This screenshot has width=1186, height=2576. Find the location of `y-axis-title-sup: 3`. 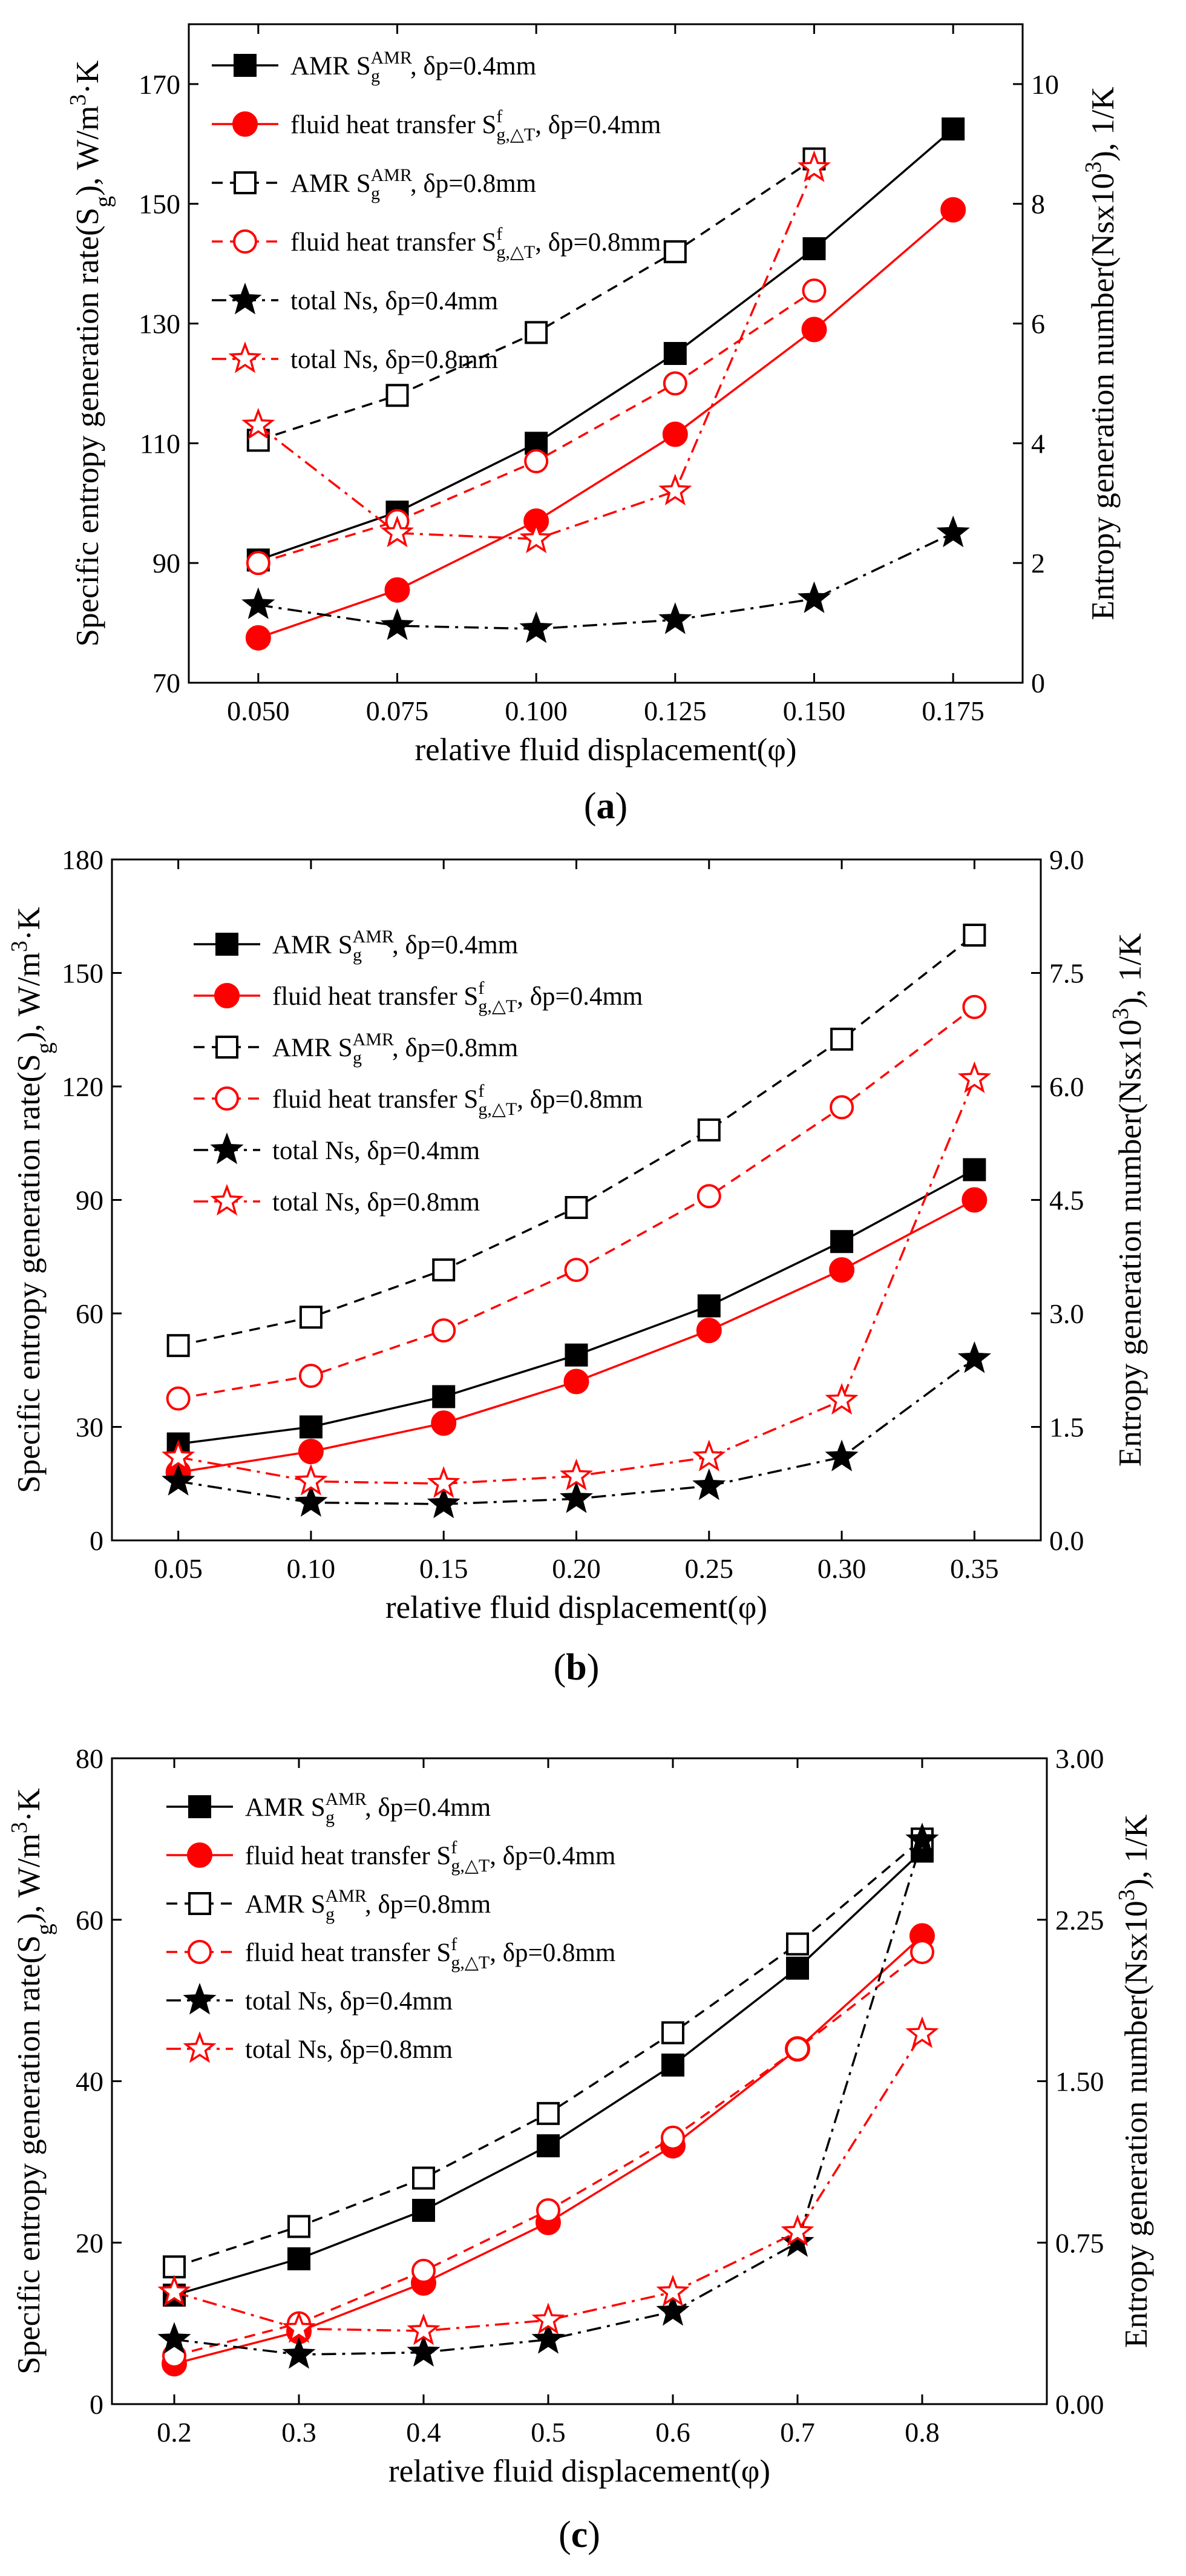

y-axis-title-sup: 3 is located at coordinates (78, 100).